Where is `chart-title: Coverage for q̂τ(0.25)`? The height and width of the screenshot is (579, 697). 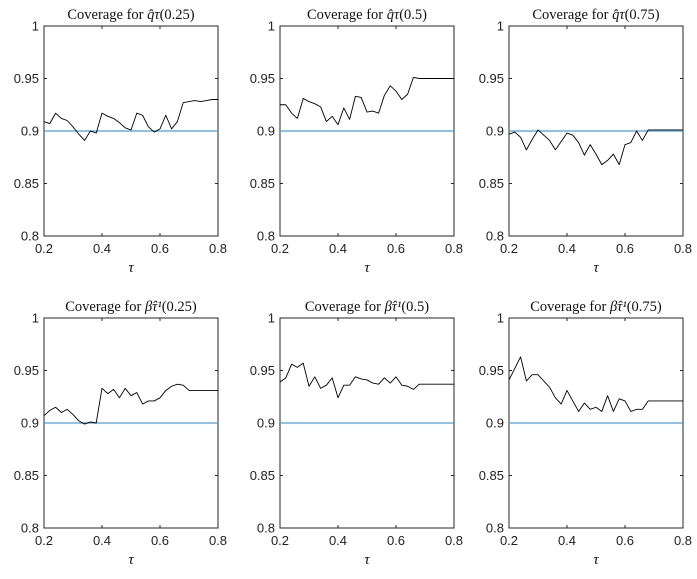 chart-title: Coverage for q̂τ(0.25) is located at coordinates (130, 15).